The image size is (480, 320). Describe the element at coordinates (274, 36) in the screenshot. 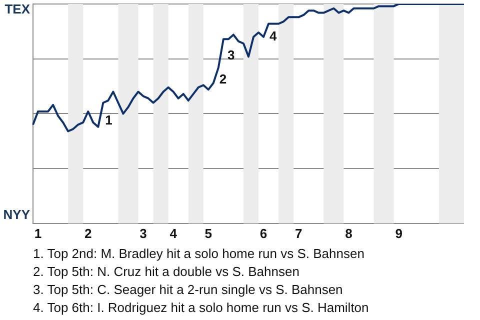

I see `annotation: 4` at that location.